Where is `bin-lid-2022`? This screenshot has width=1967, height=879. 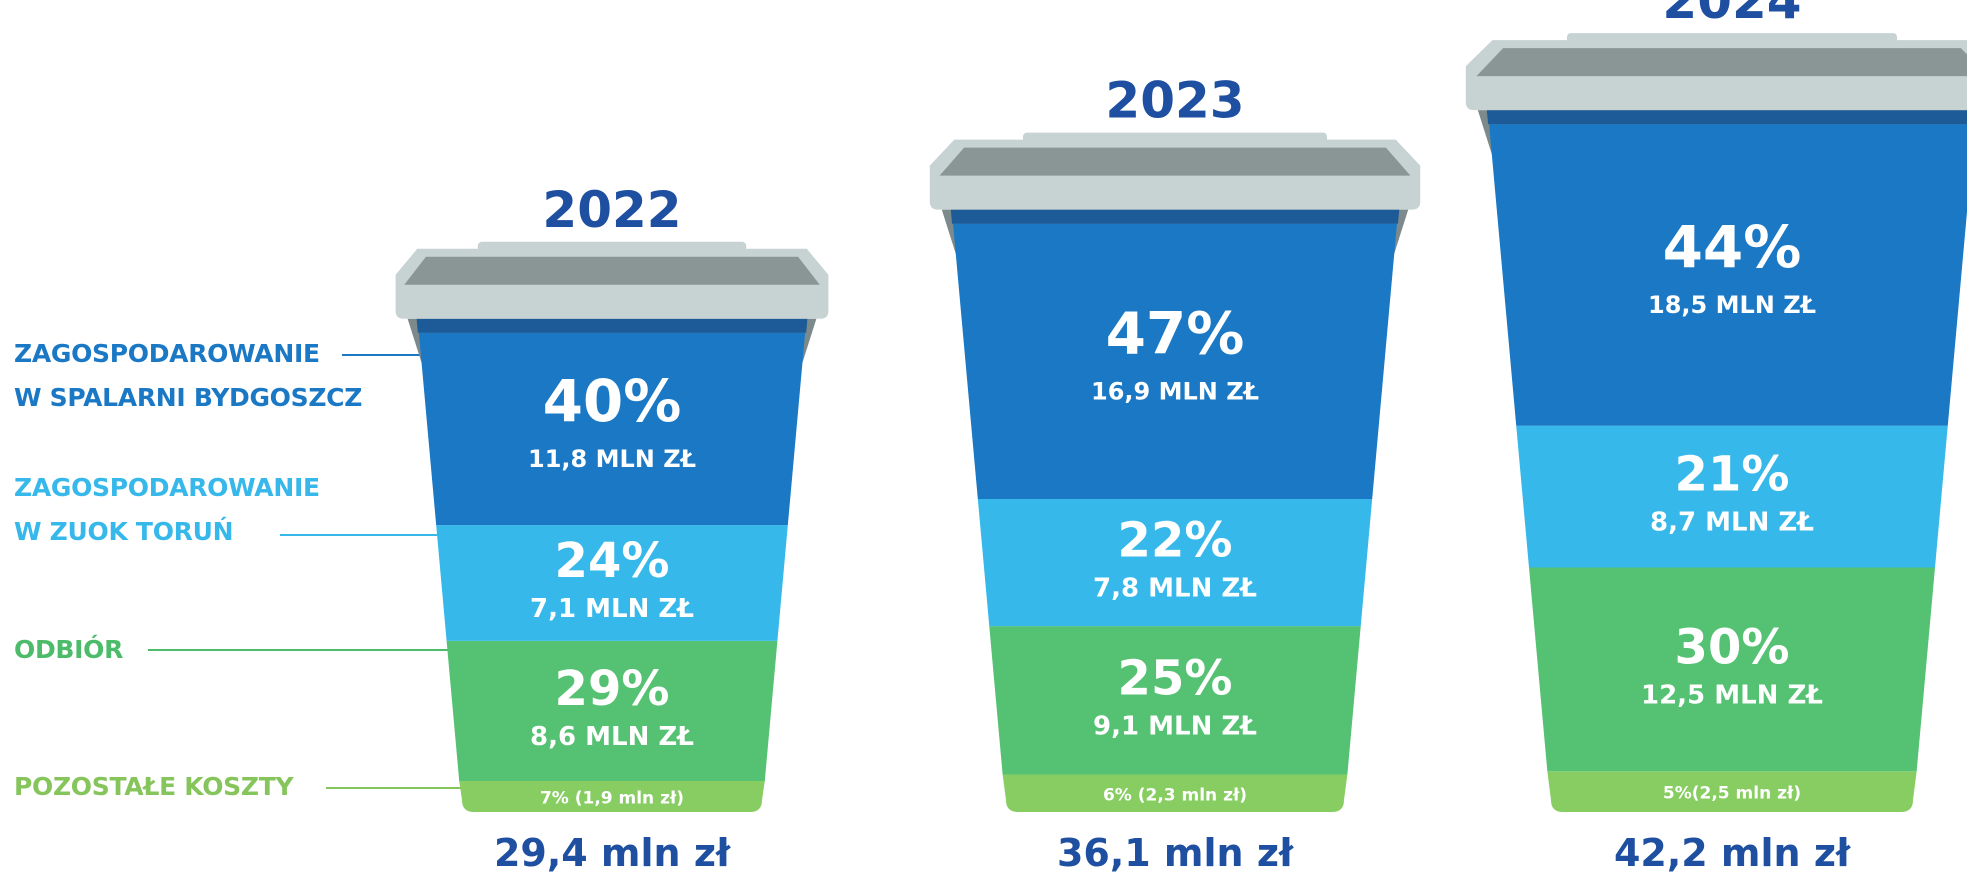 bin-lid-2022 is located at coordinates (612, 280).